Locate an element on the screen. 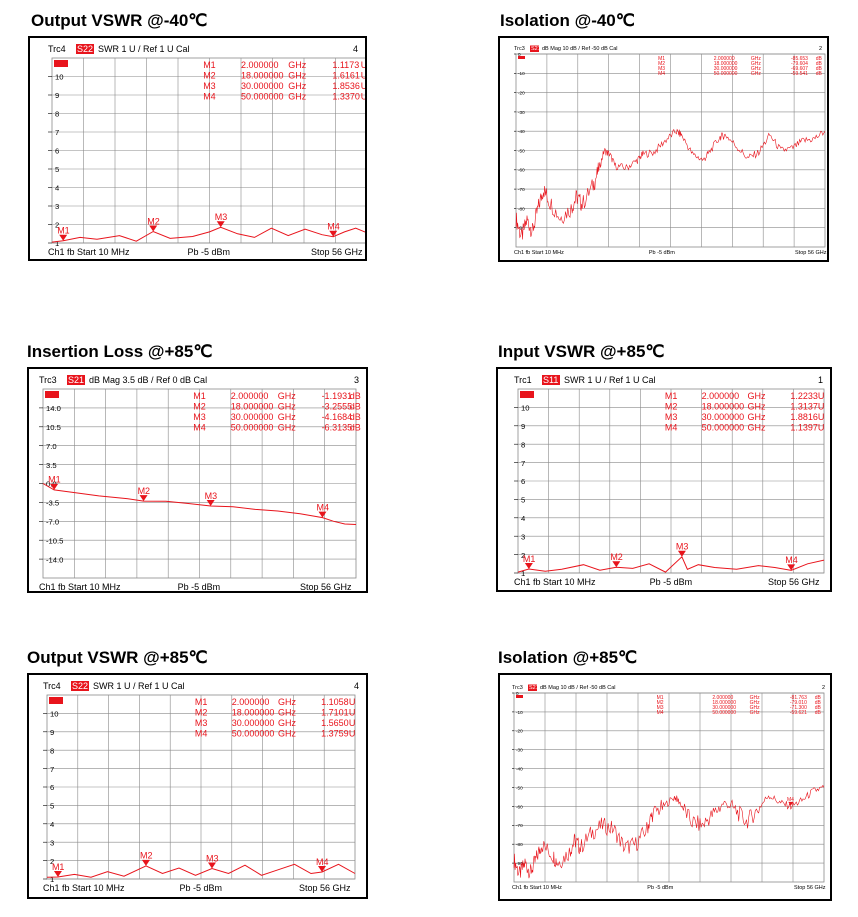  marker-readout-label: M3 is located at coordinates (661, 69).